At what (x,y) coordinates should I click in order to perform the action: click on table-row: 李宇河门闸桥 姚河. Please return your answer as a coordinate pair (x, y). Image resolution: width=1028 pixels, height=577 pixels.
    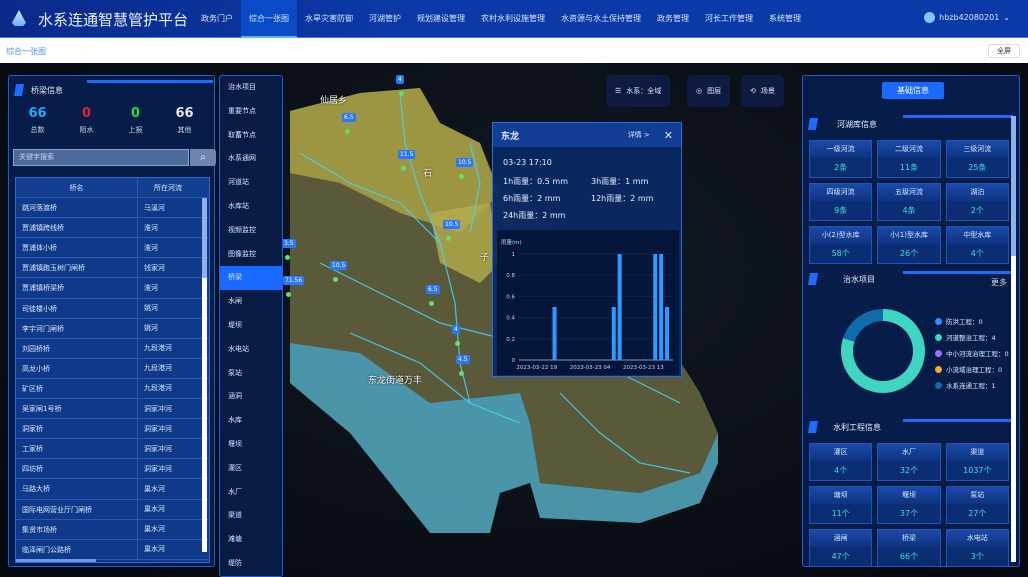
    Looking at the image, I should click on (112, 328).